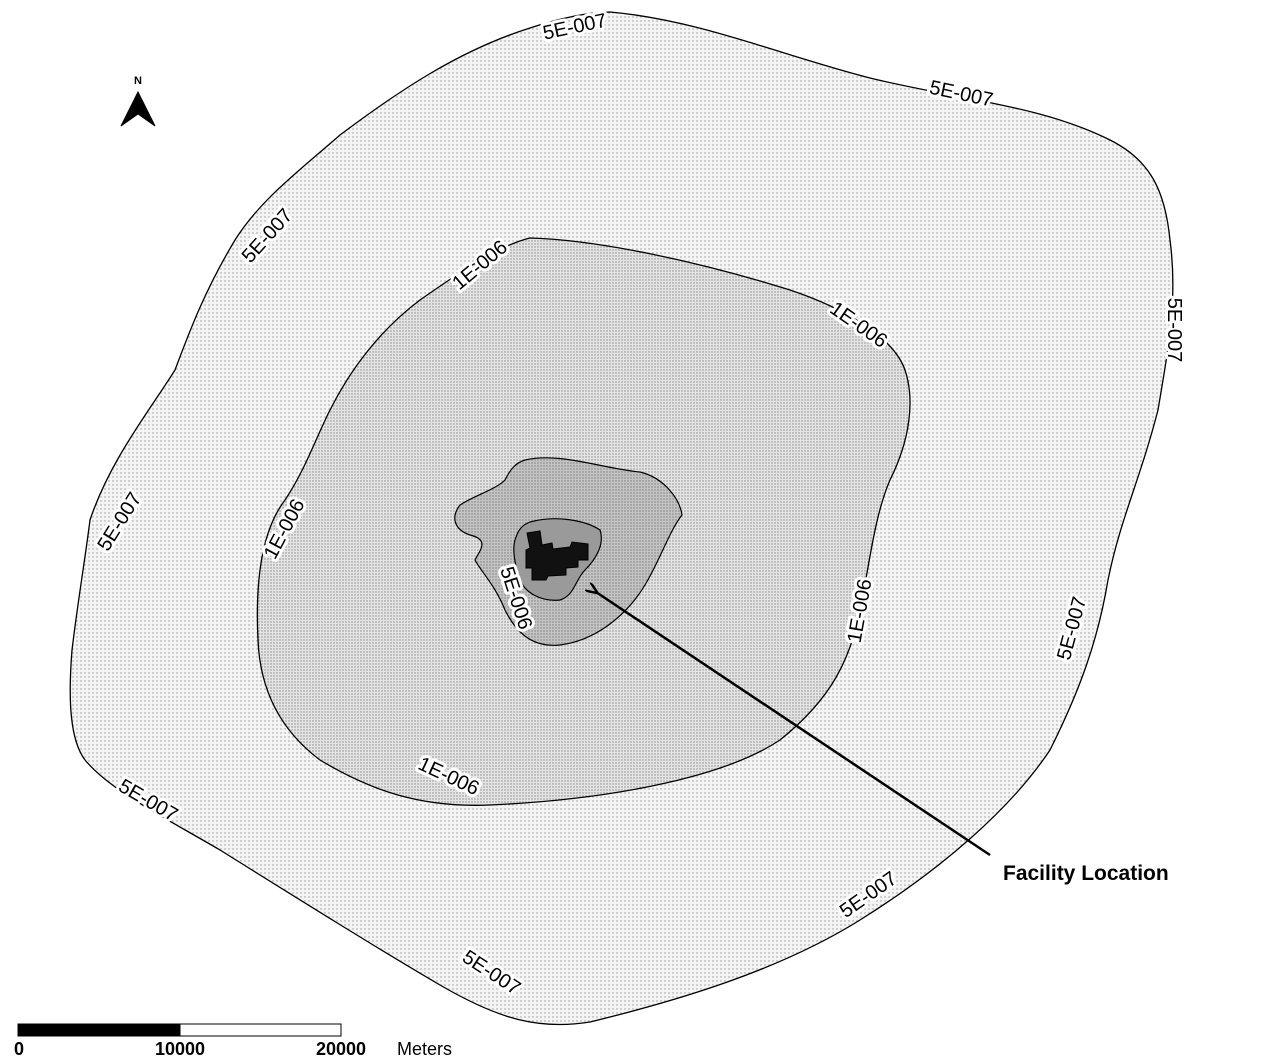 The height and width of the screenshot is (1061, 1266). What do you see at coordinates (424, 1049) in the screenshot?
I see `scale-unit: Meters` at bounding box center [424, 1049].